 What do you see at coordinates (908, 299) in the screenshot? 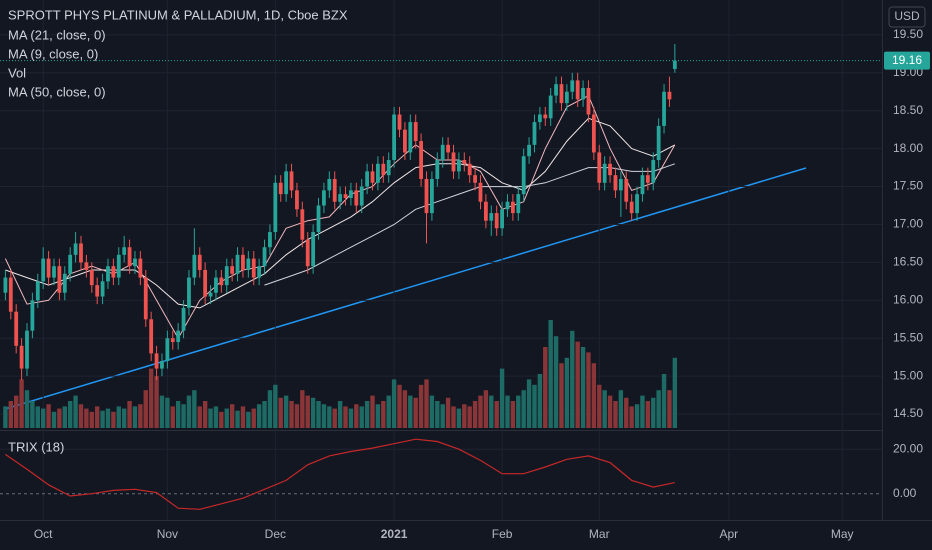
I see `y-tick-label: 16.00` at bounding box center [908, 299].